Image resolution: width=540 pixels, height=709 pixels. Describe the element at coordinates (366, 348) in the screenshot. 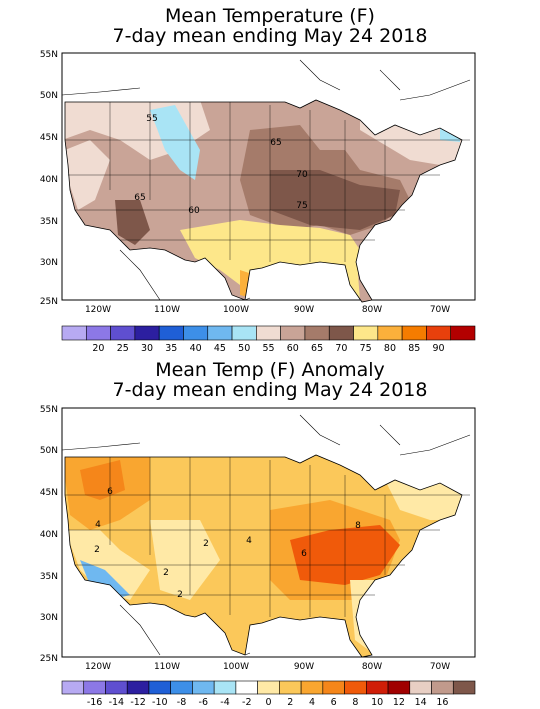

I see `legend-label: 75` at that location.